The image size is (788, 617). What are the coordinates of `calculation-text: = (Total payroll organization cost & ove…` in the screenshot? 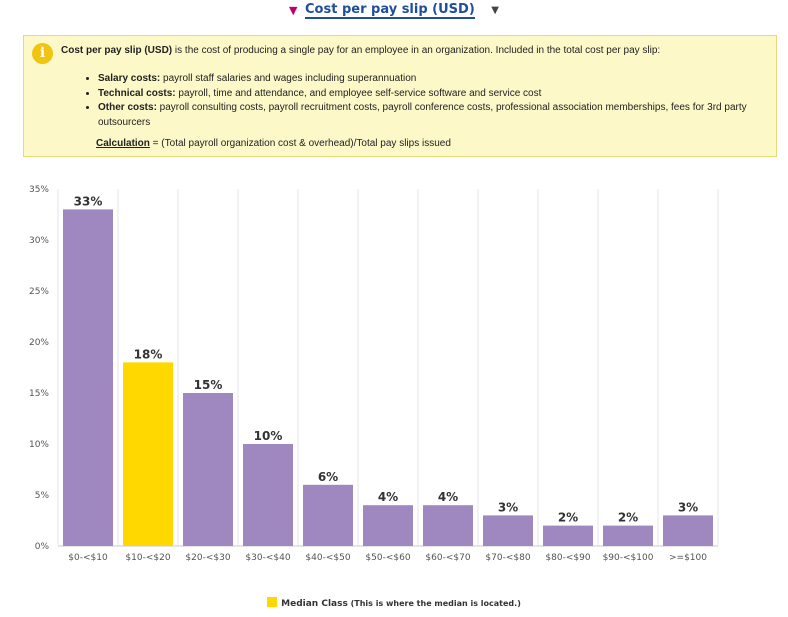 It's located at (300, 143).